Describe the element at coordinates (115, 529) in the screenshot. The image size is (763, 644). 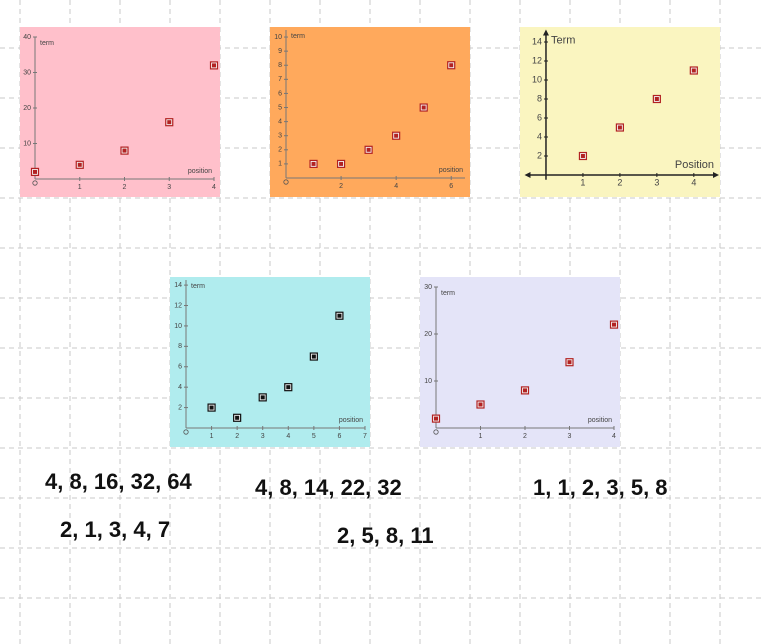
I see `sequence: 2, 1, 3, 4, 7` at that location.